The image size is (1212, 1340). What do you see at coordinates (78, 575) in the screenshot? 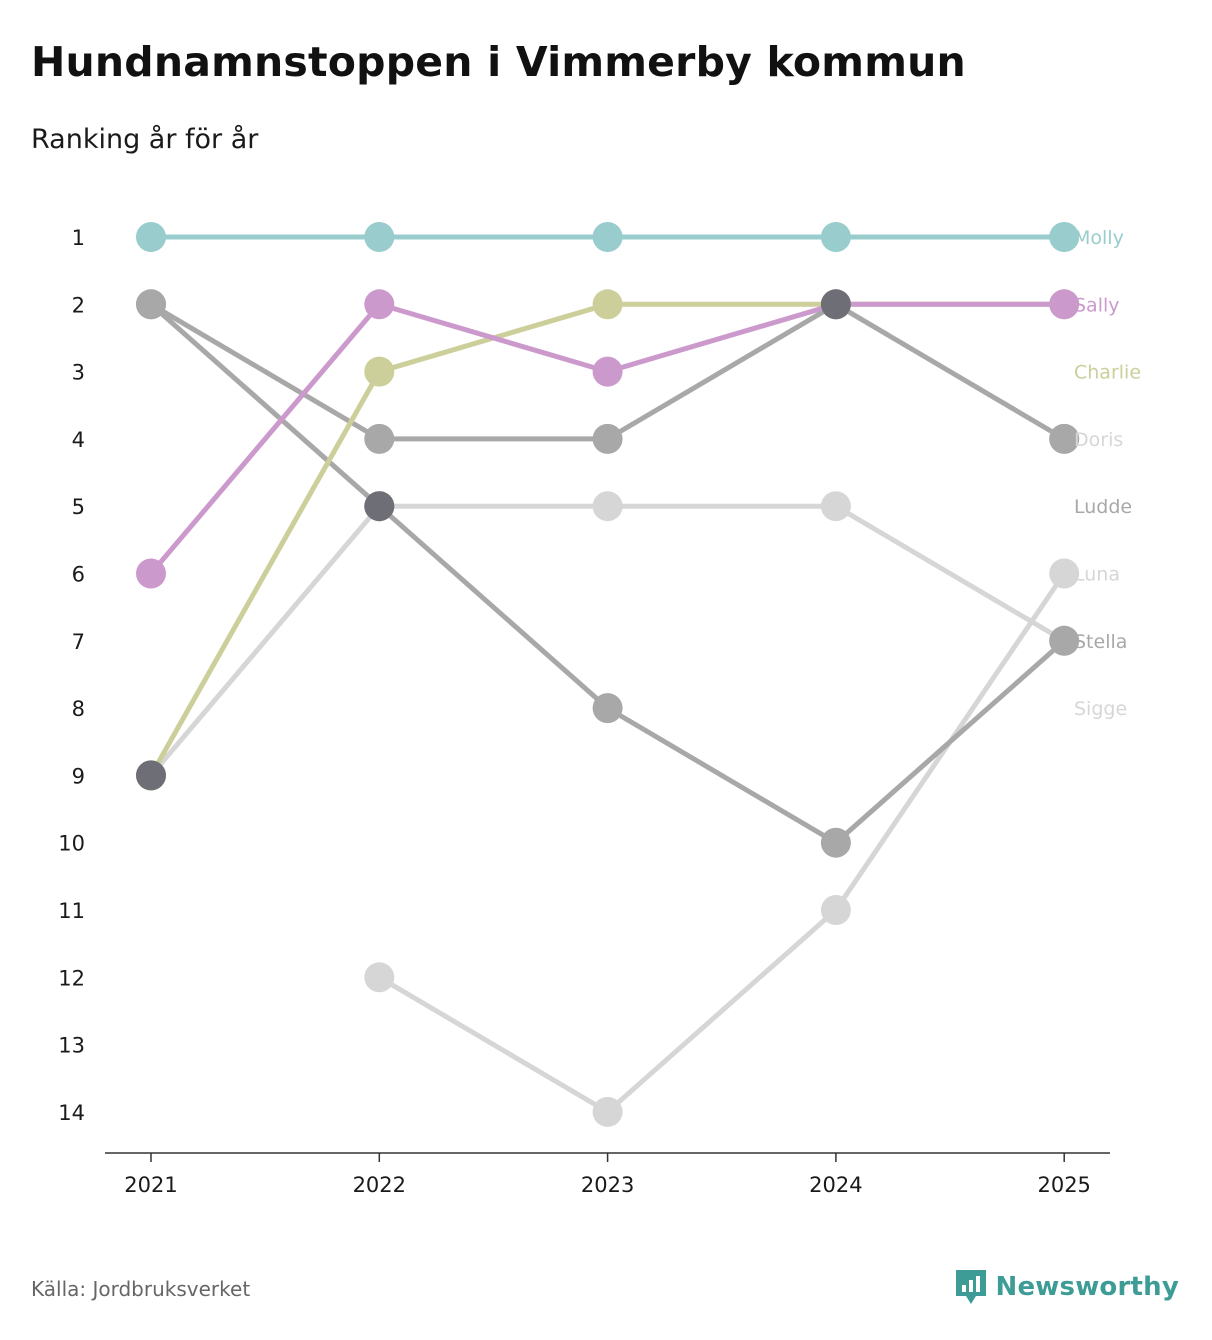
I see `y-tick-label-6: 6` at bounding box center [78, 575].